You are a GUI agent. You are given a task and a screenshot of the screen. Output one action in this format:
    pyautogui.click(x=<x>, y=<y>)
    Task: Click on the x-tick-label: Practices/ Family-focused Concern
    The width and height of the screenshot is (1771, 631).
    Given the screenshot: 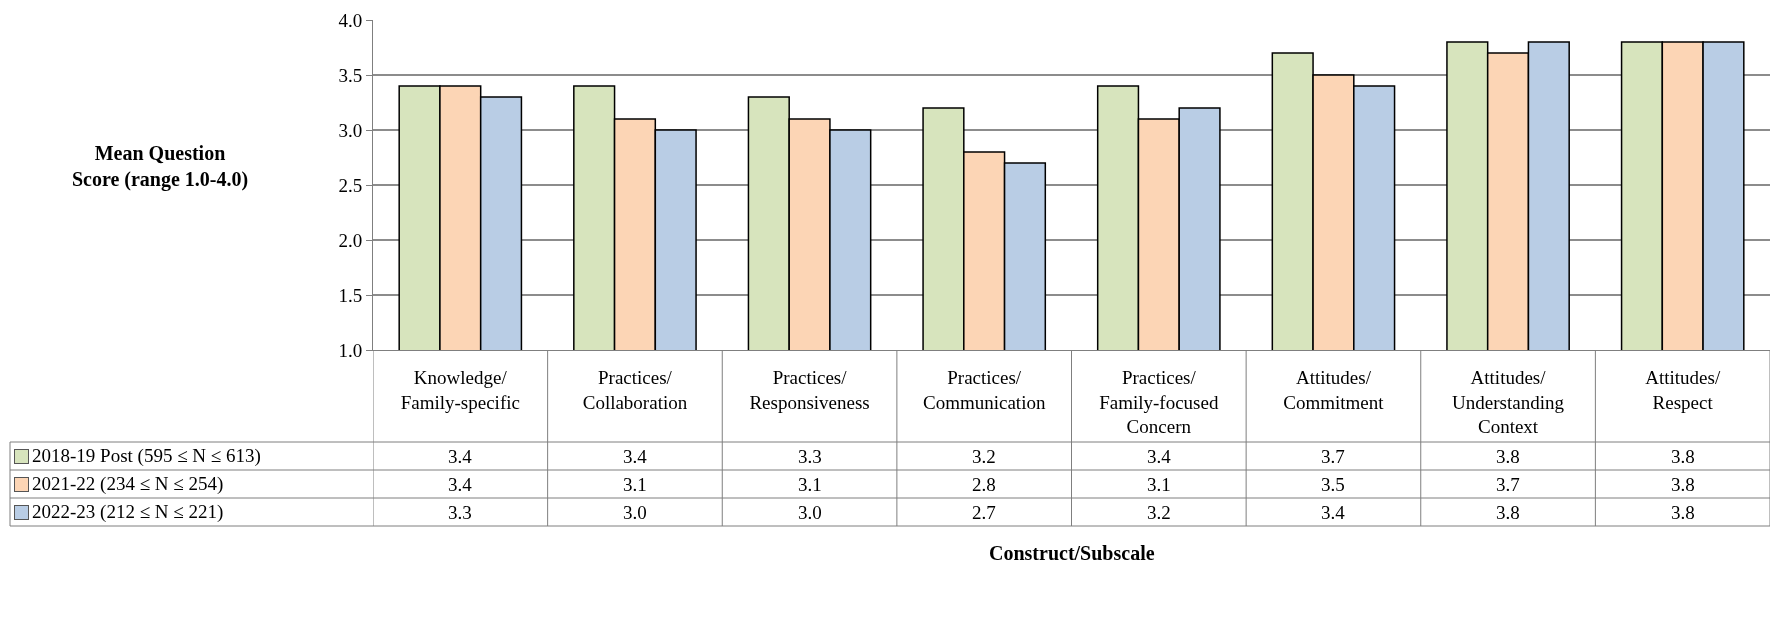 What is the action you would take?
    pyautogui.click(x=1159, y=402)
    